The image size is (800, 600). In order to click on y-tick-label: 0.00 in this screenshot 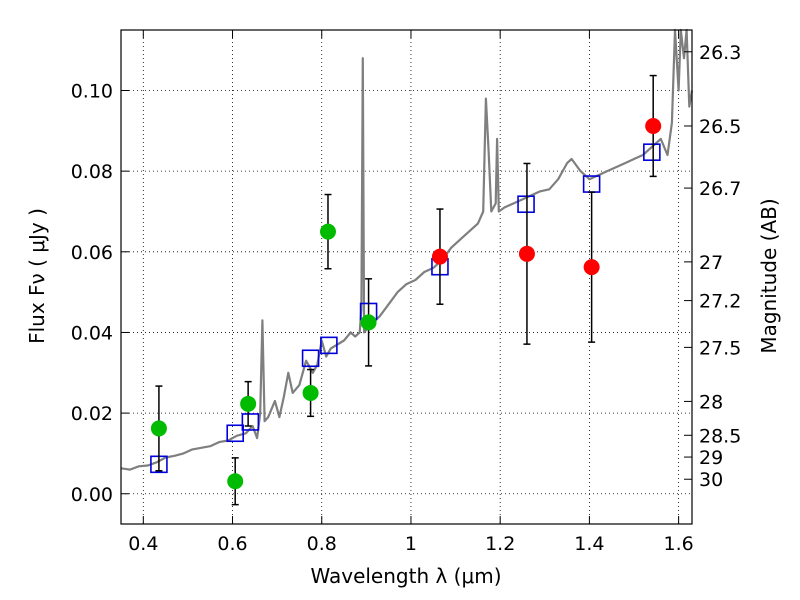, I will do `click(92, 495)`.